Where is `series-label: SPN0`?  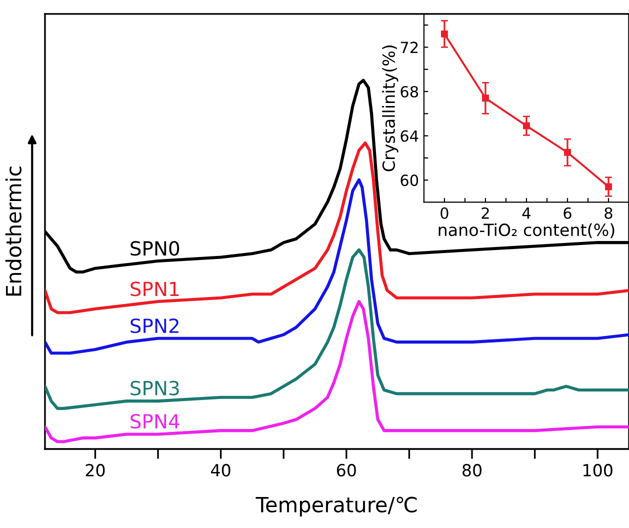
series-label: SPN0 is located at coordinates (155, 248).